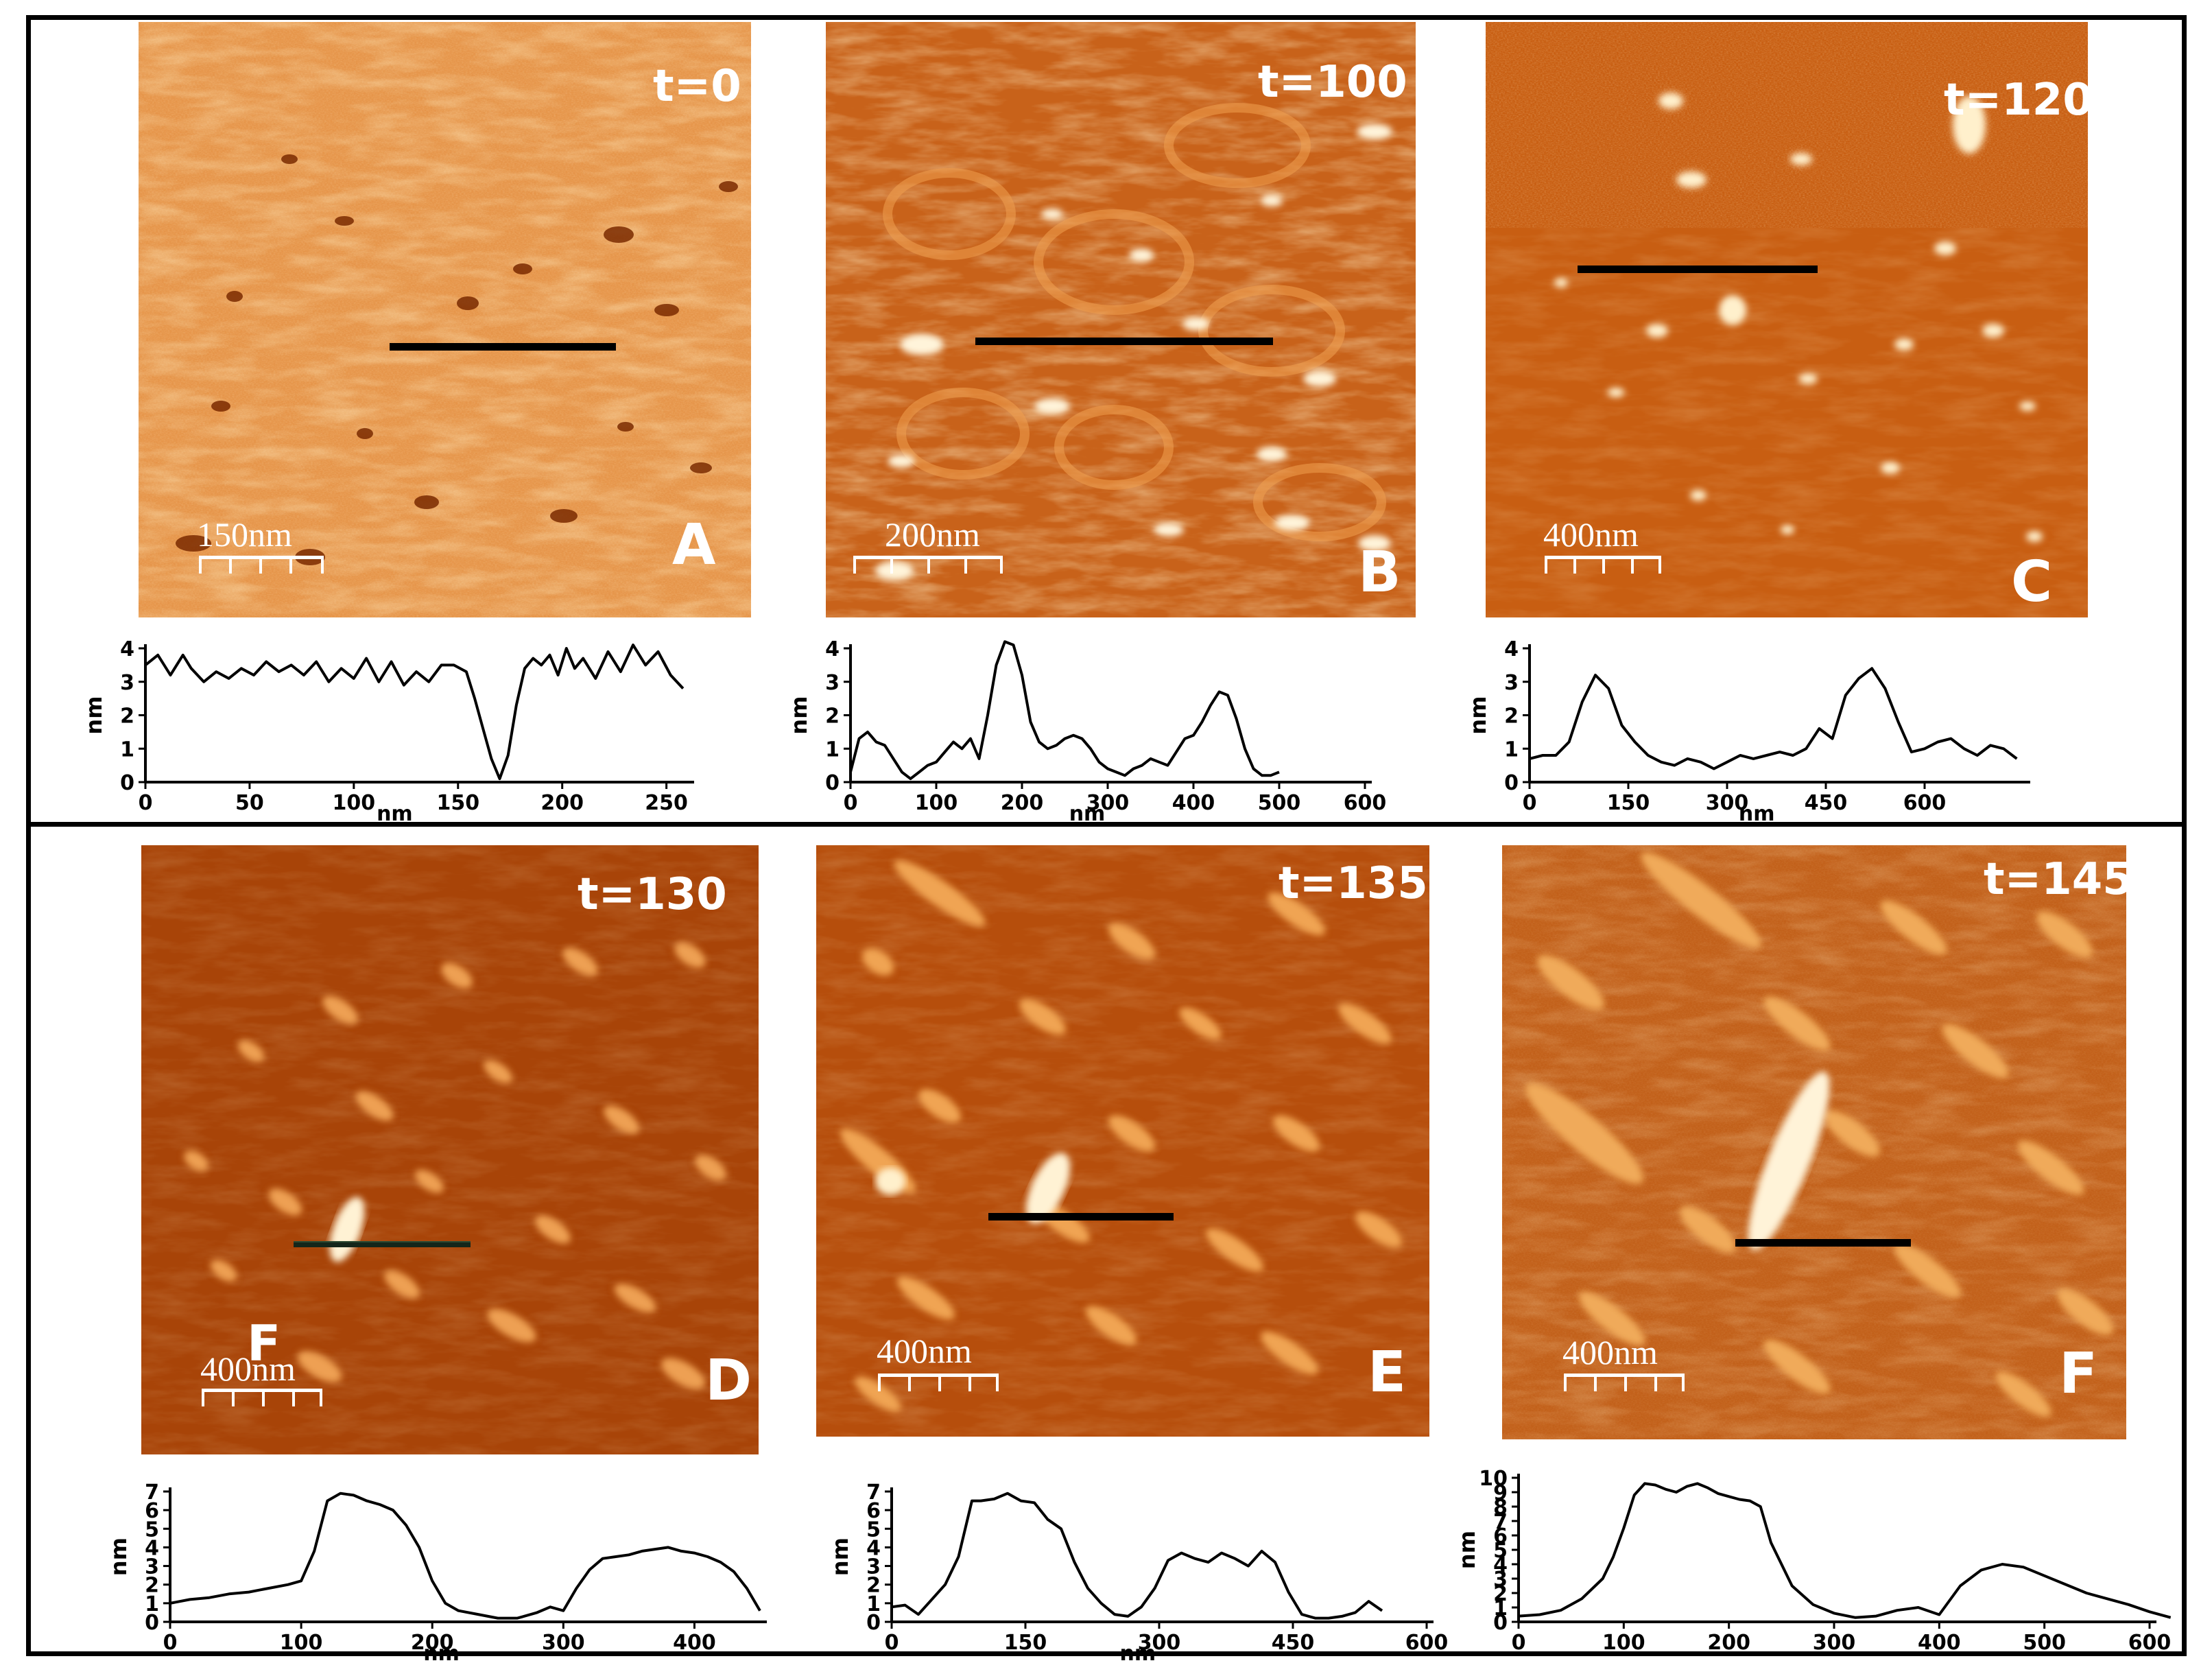 The image size is (2212, 1674). What do you see at coordinates (1064, 711) in the screenshot?
I see `chart-b-series-line` at bounding box center [1064, 711].